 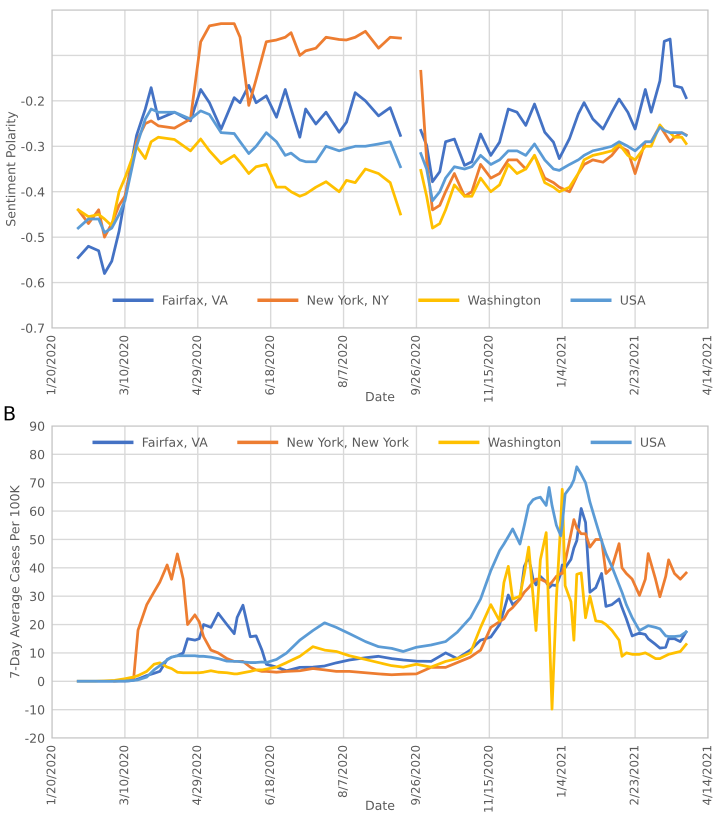 I want to click on y-axis-title: Sentiment Polarity, so click(x=12, y=169).